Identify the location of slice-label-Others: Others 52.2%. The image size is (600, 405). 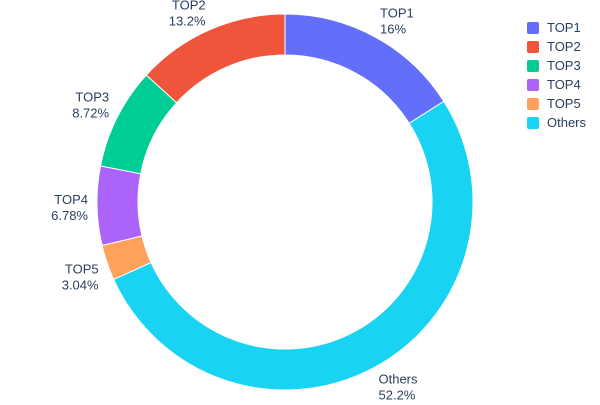
(399, 385).